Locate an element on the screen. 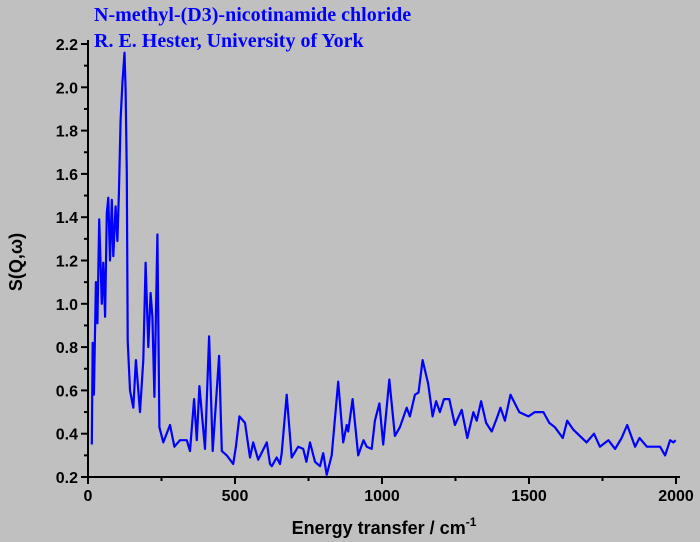 This screenshot has width=700, height=542. x-tick-label: 2000 is located at coordinates (676, 496).